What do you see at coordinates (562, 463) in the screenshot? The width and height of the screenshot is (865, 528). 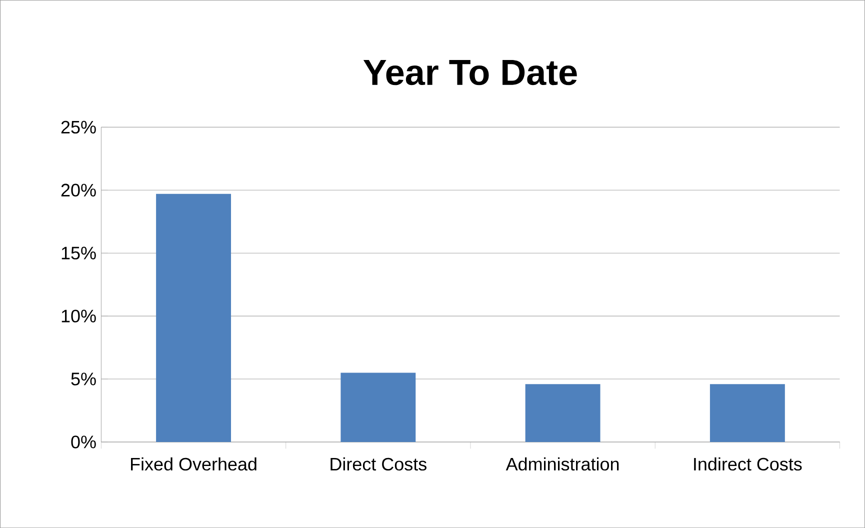 I see `x-tick-label: Administration` at bounding box center [562, 463].